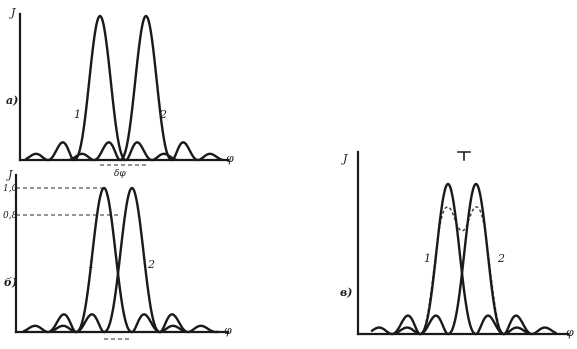  Describe the element at coordinates (501, 258) in the screenshot. I see `panel-c-curve-2-label: 2` at that location.